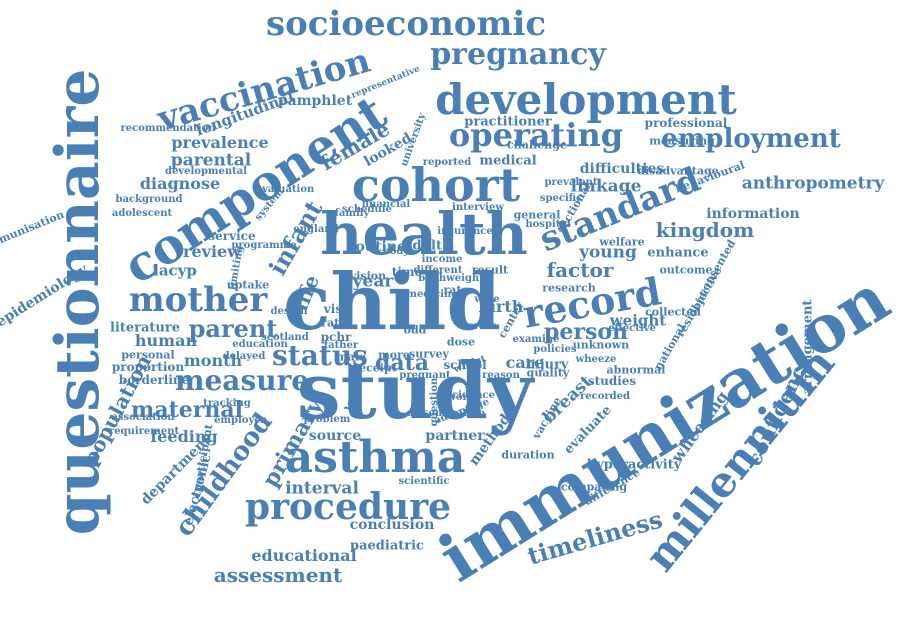 This screenshot has height=623, width=900. What do you see at coordinates (673, 312) in the screenshot?
I see `cloud-word-collected: collected` at bounding box center [673, 312].